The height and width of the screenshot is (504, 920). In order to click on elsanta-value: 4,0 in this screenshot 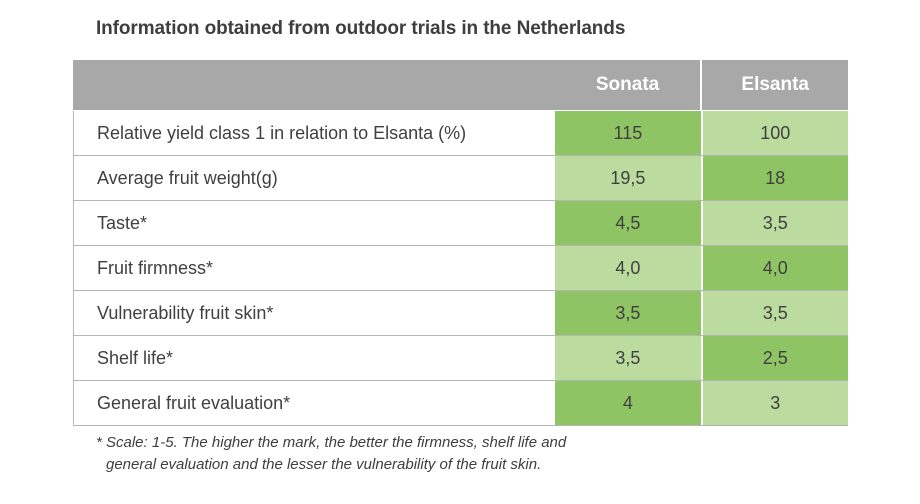, I will do `click(775, 268)`.